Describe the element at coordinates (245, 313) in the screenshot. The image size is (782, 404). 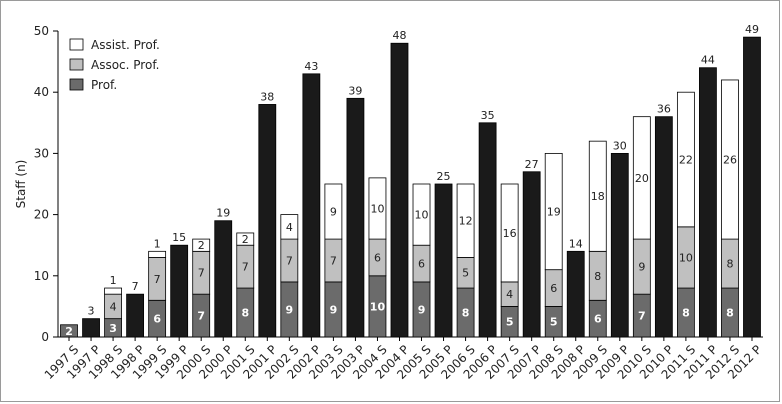
I see `segment-label-prof-2001-s: 8` at that location.